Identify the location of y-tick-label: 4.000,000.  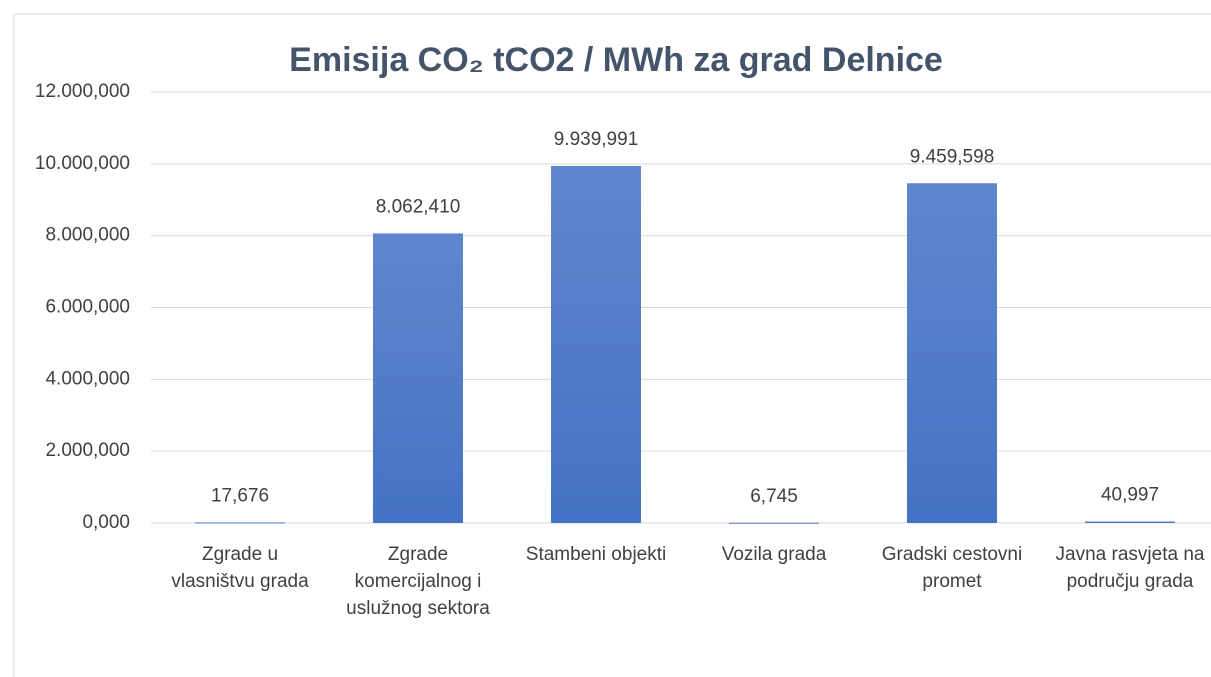
(87, 378).